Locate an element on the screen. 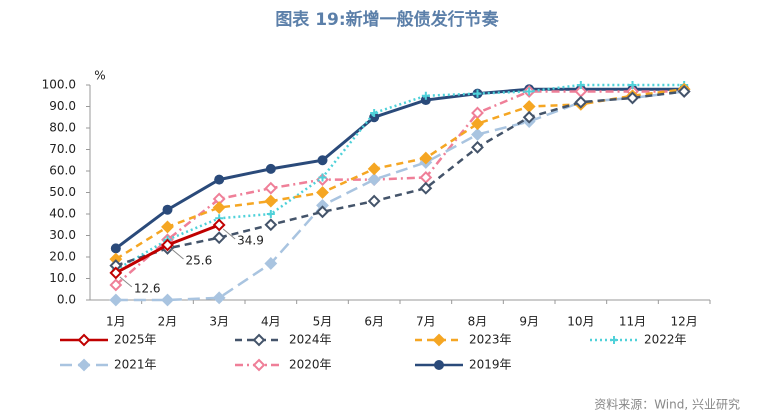 This screenshot has height=420, width=775. y-tick-label: 20.0 is located at coordinates (62, 257).